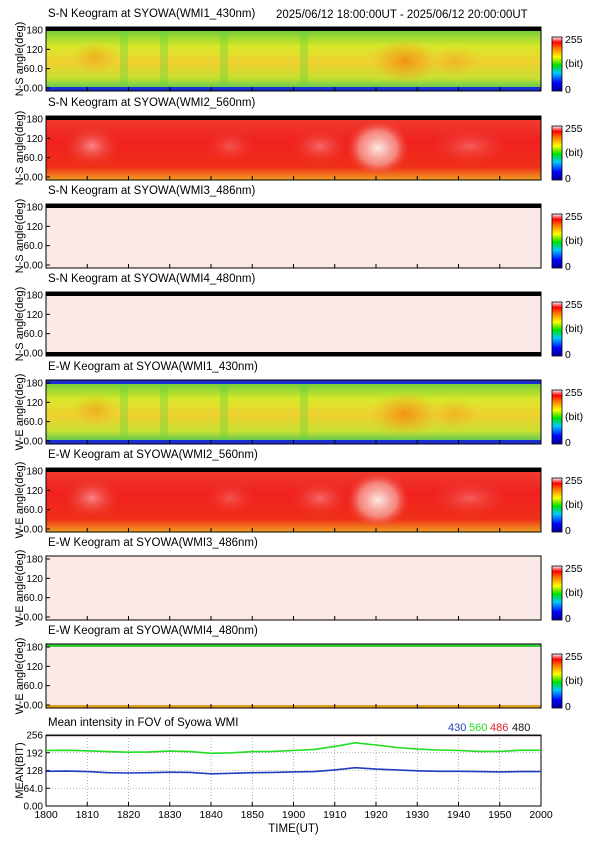  I want to click on y-tick-label: 256, so click(34, 736).